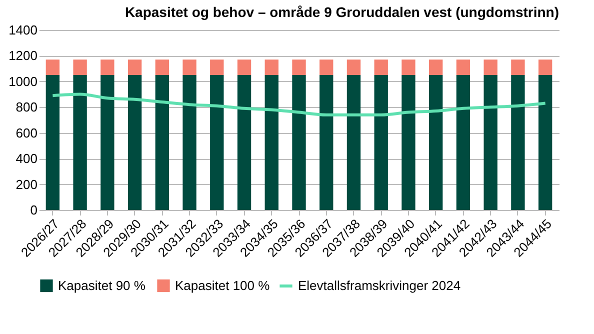  Describe the element at coordinates (299, 104) in the screenshot. I see `line-series` at that location.